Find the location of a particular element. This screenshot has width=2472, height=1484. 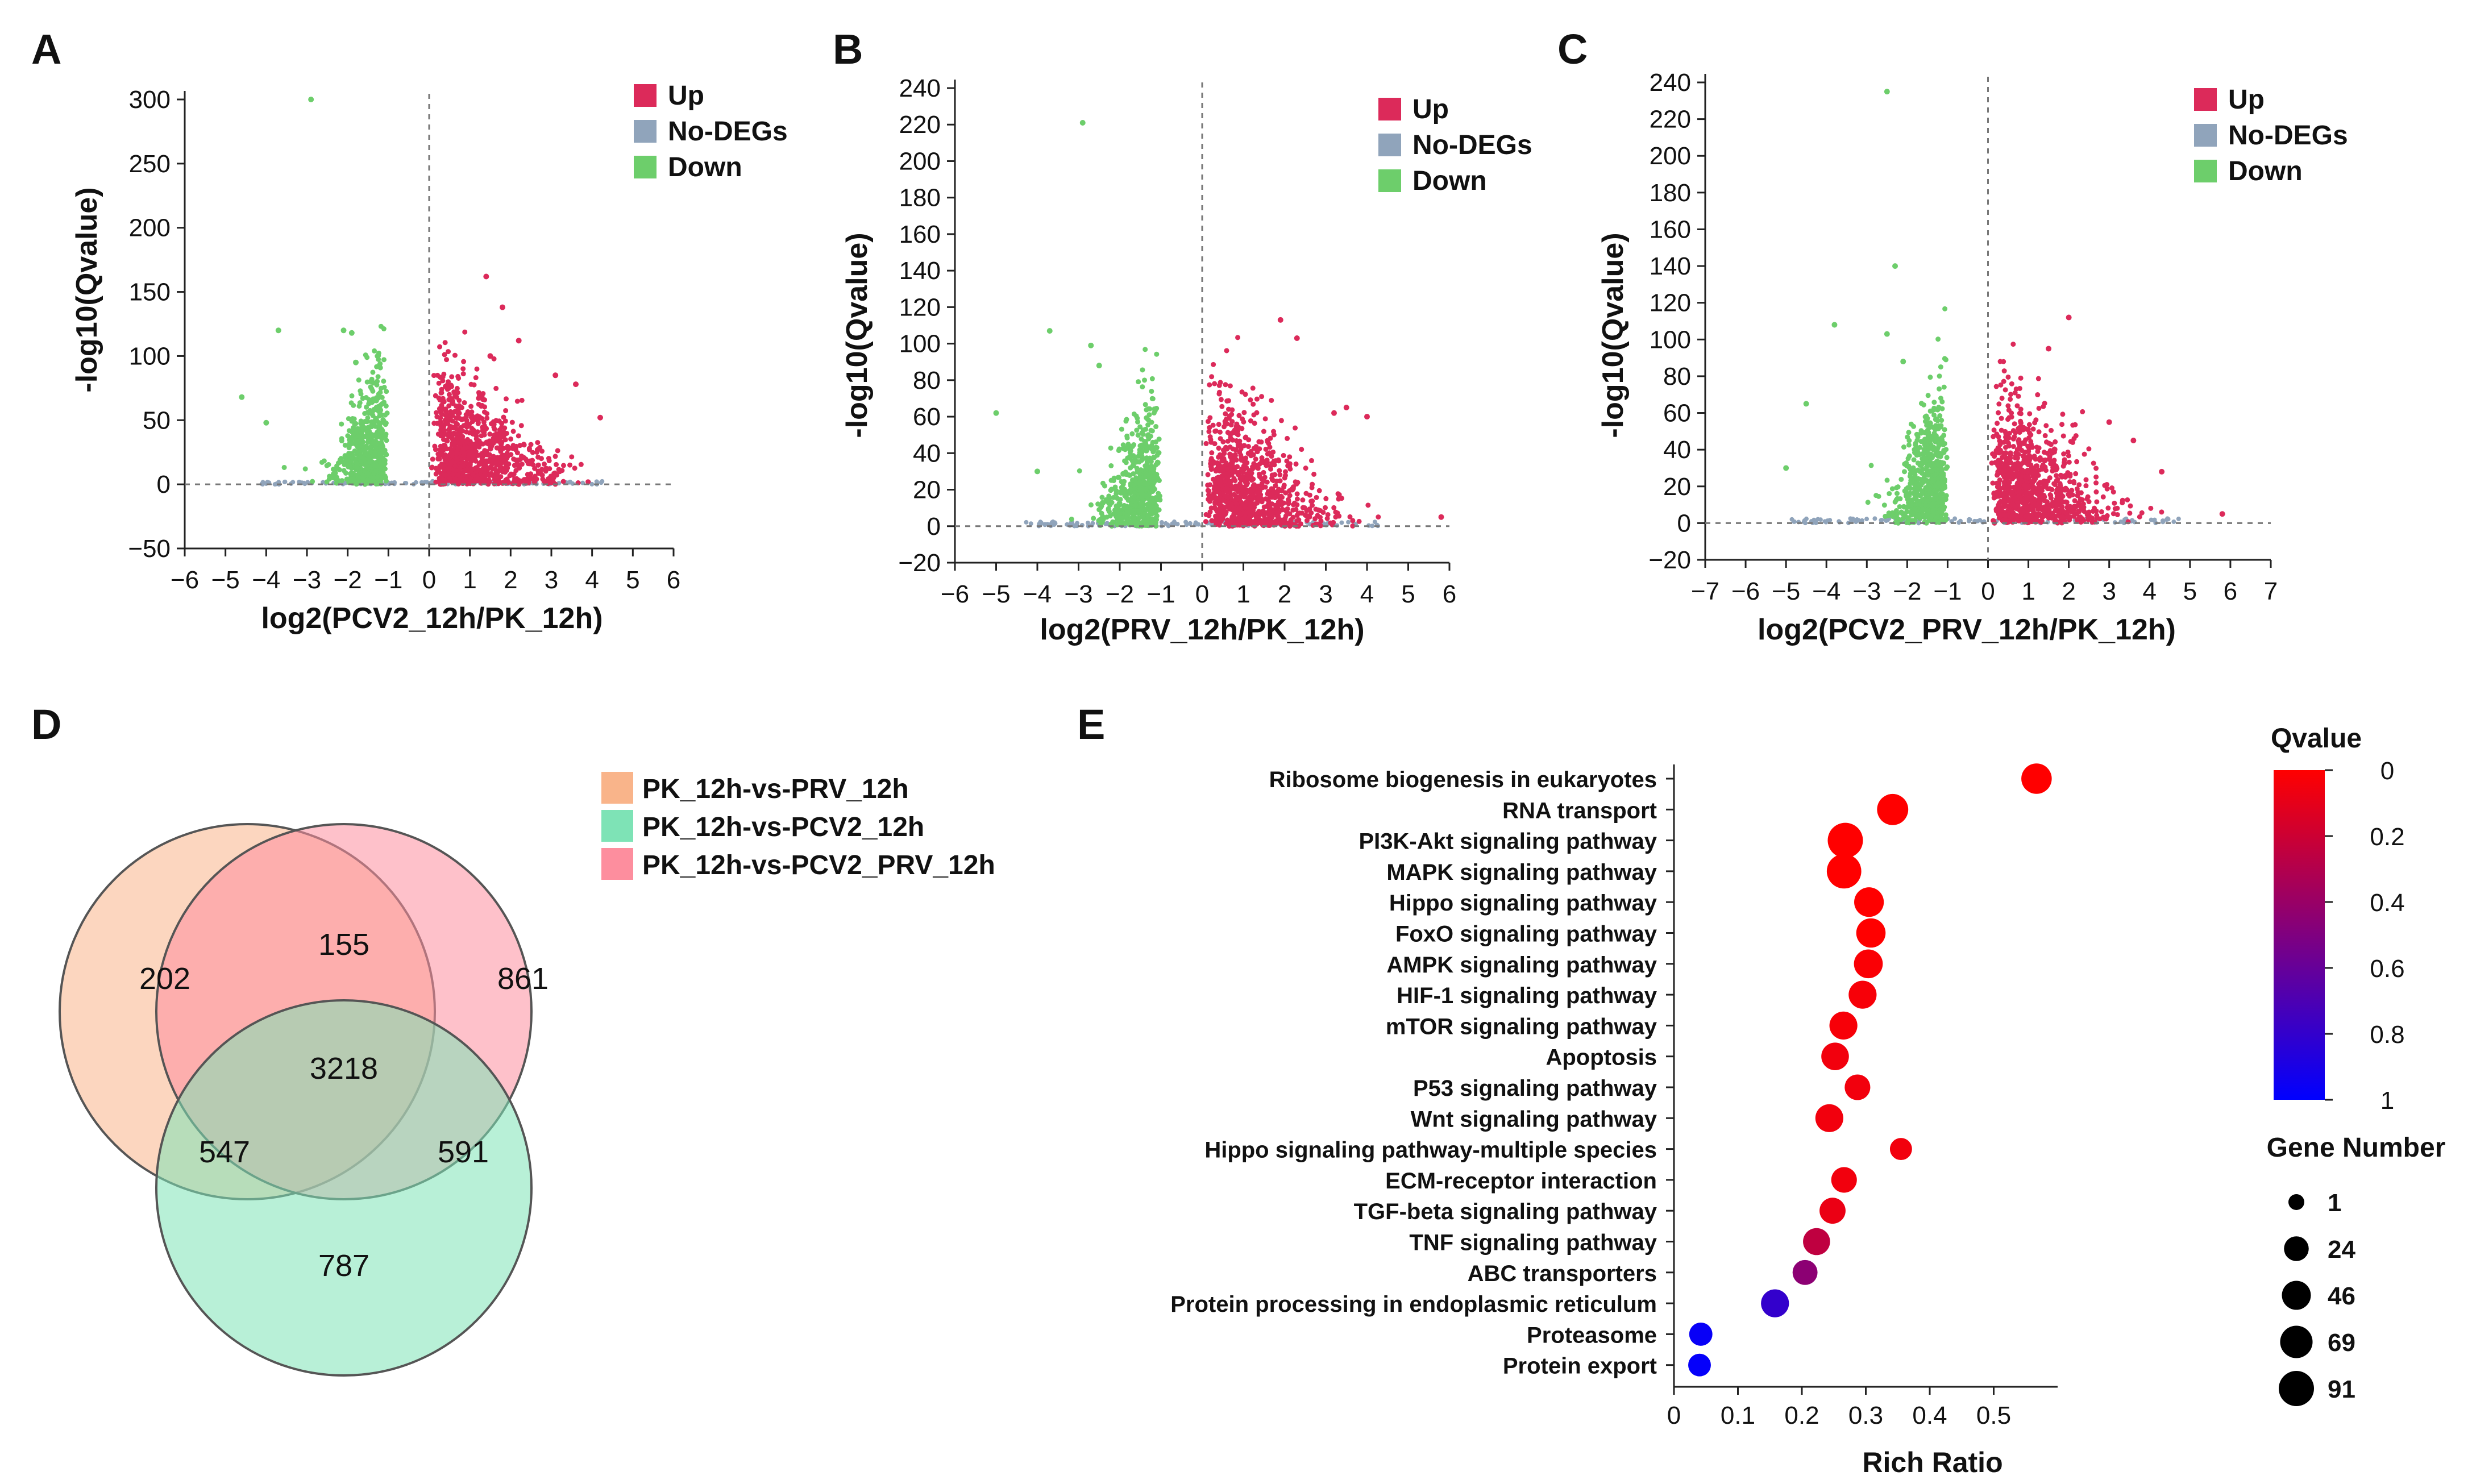

y-tick-label: −20 is located at coordinates (919, 563).